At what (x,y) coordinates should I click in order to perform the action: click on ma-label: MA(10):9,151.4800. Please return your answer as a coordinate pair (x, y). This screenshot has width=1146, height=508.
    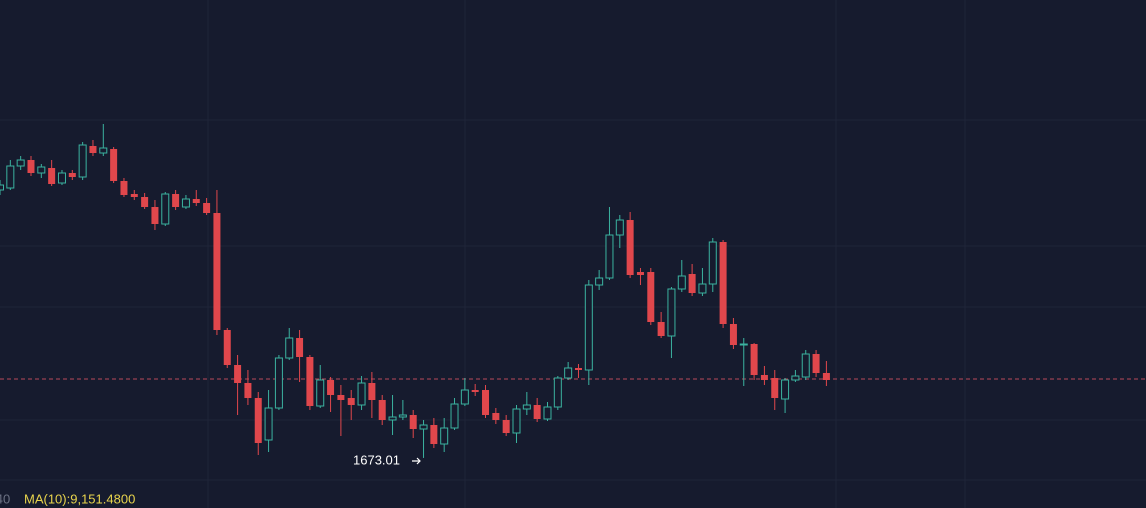
    Looking at the image, I should click on (79, 498).